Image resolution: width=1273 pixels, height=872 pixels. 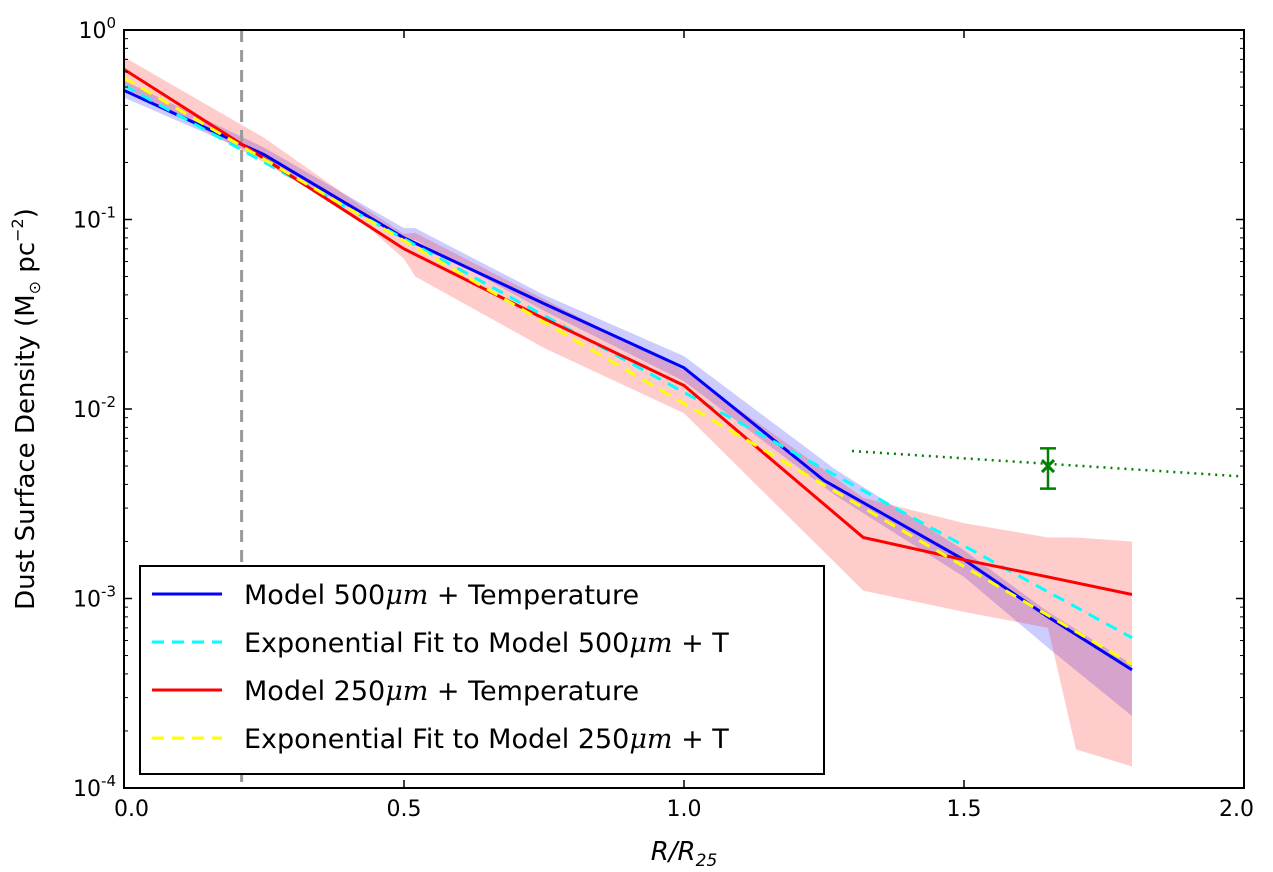 I want to click on y-tick-label: 10⁰, so click(x=97, y=29).